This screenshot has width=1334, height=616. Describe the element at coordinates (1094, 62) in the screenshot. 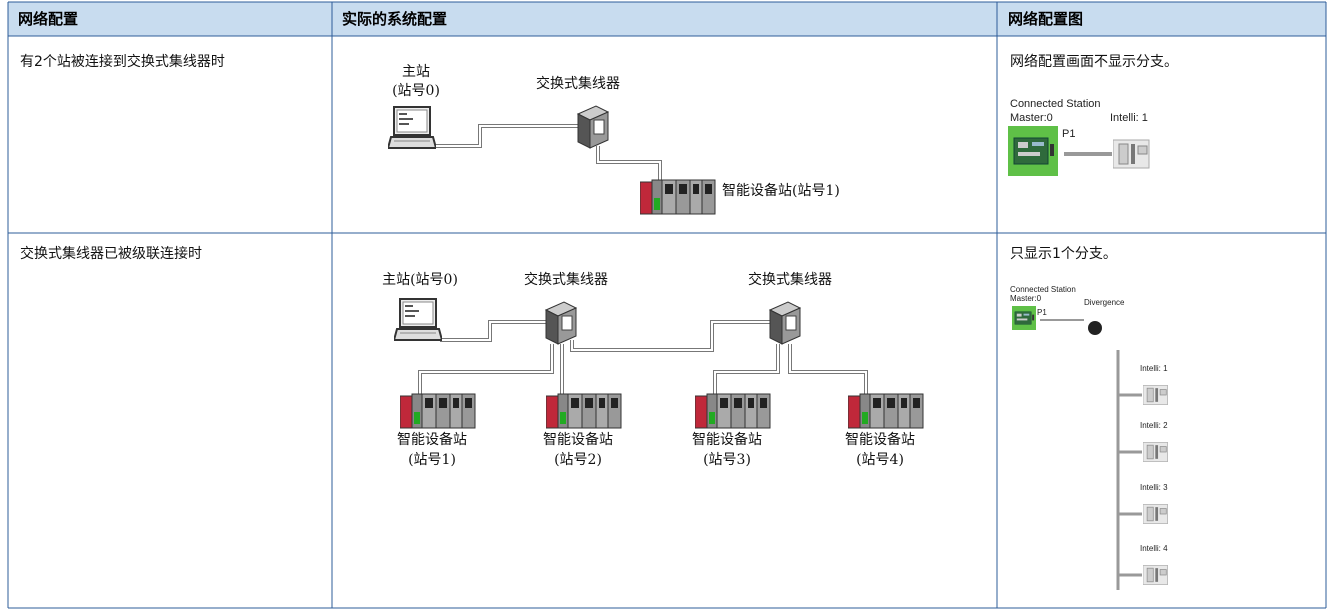

I see `note: 网络配置画面不显示分支。` at that location.